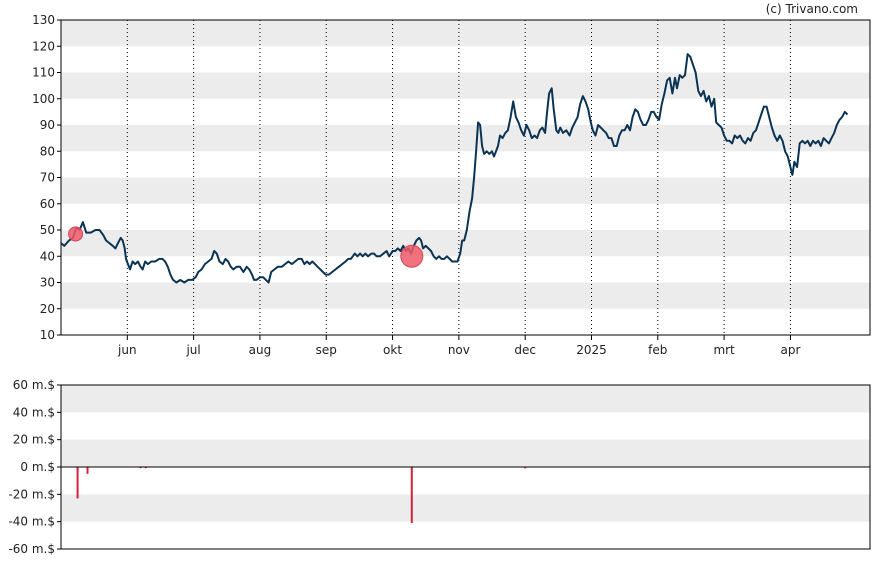 This screenshot has width=888, height=565. I want to click on price-y-tick-label: 120, so click(43, 46).